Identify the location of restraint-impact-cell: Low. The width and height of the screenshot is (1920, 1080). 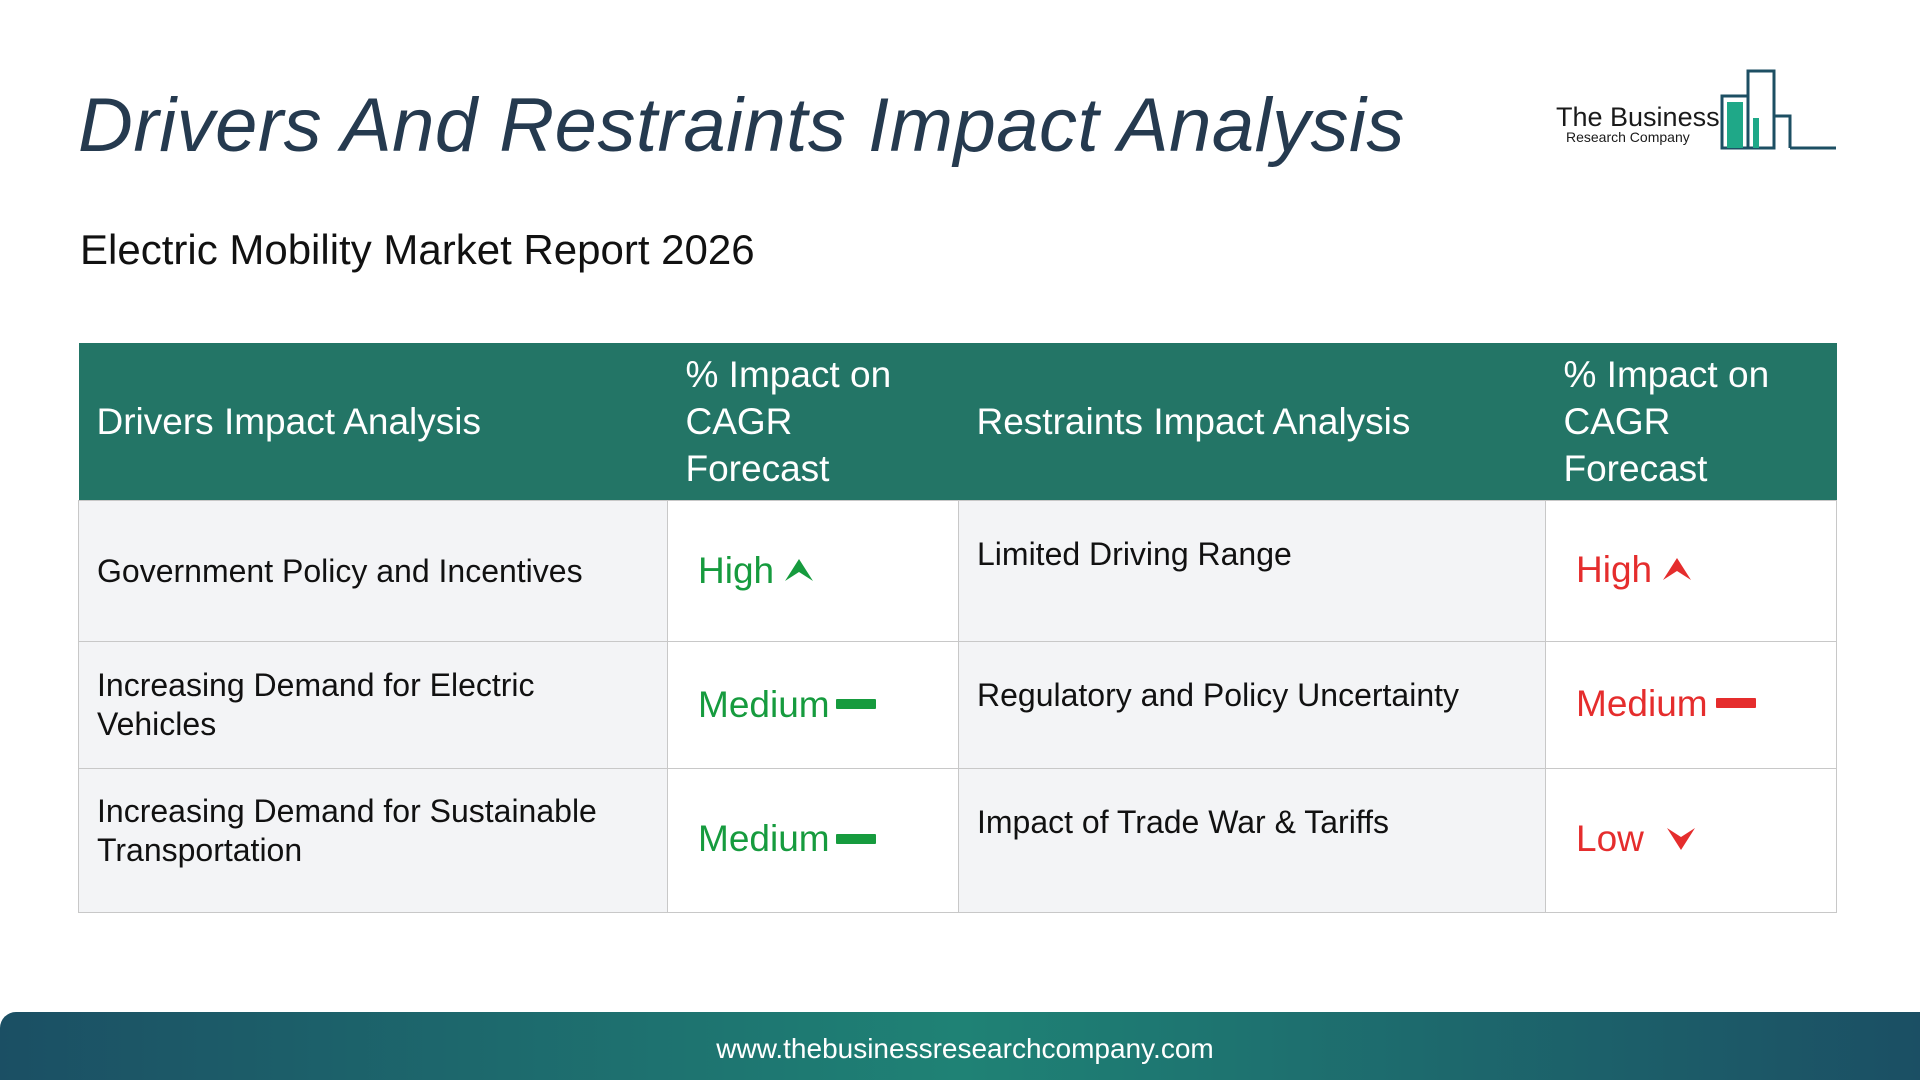
(1691, 840).